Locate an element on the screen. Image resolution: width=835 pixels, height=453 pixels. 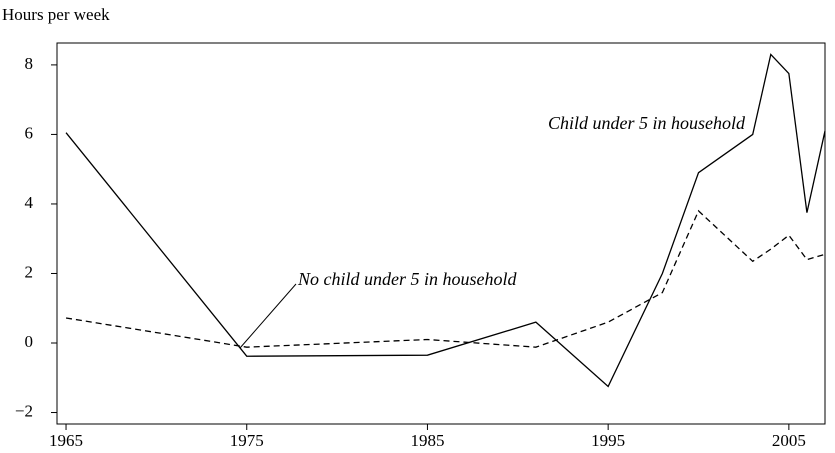
y-tick-label: 4 is located at coordinates (29, 202).